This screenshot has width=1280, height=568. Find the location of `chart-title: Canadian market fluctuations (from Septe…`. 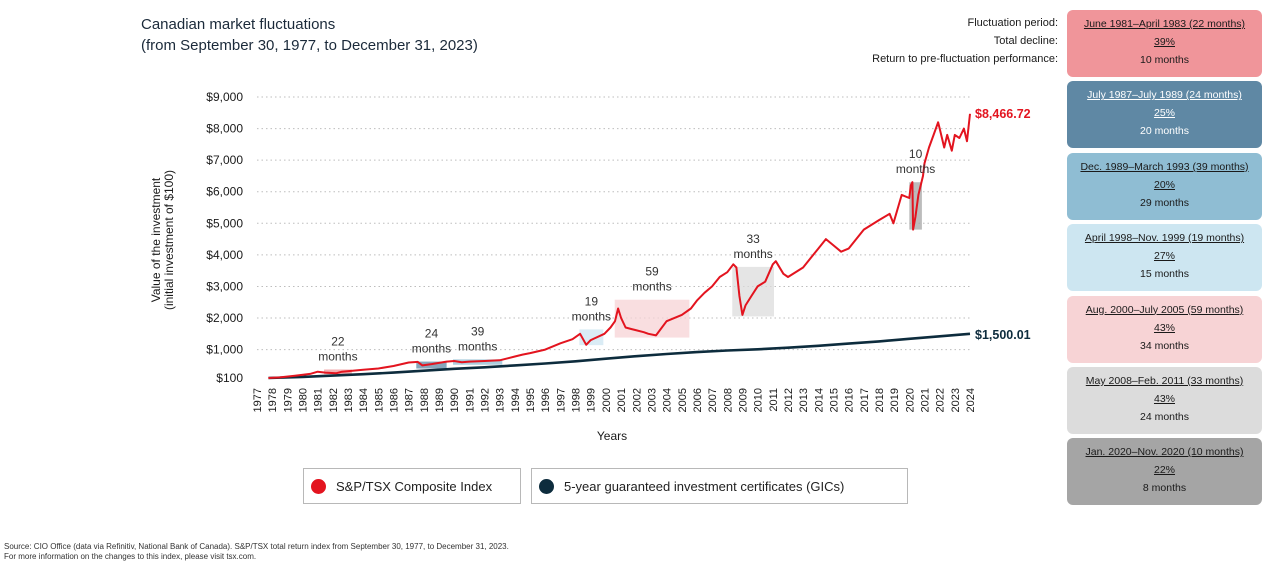

chart-title: Canadian market fluctuations (from Septe… is located at coordinates (309, 35).